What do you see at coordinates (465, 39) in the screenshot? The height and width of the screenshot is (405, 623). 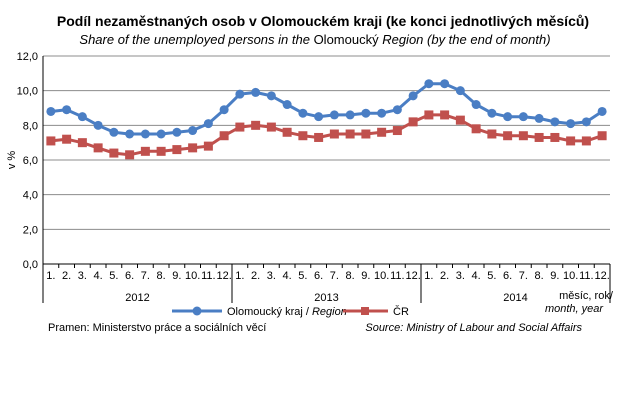 I see `subtitle-suffix: Region (by the end of month)` at bounding box center [465, 39].